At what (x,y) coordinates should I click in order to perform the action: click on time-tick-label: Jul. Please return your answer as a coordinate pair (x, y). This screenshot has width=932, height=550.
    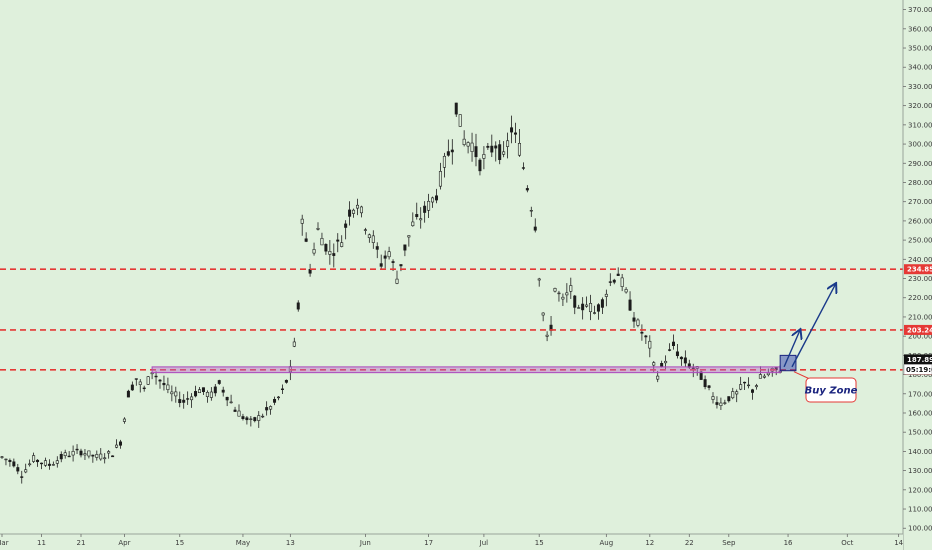
    Looking at the image, I should click on (484, 543).